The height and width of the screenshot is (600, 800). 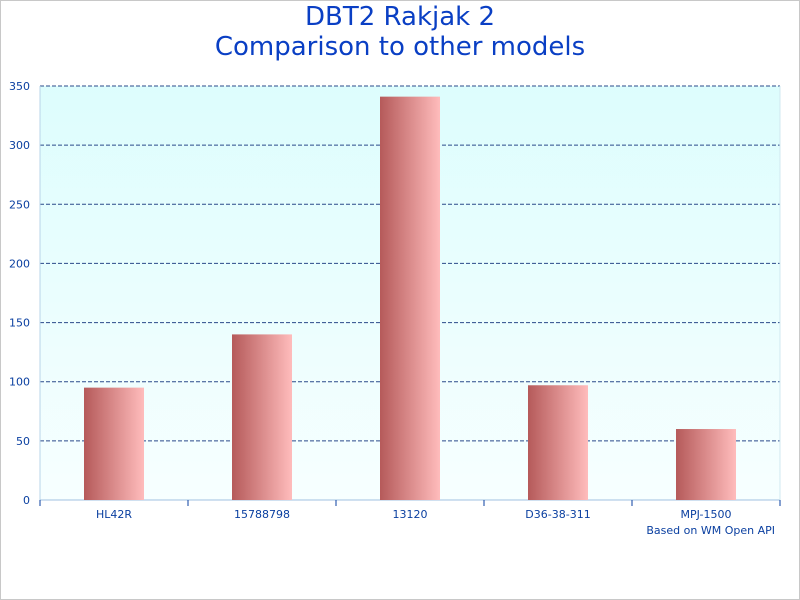 I want to click on chart-title: DBT2 Rakjak 2 Comparison to other models, so click(x=400, y=32).